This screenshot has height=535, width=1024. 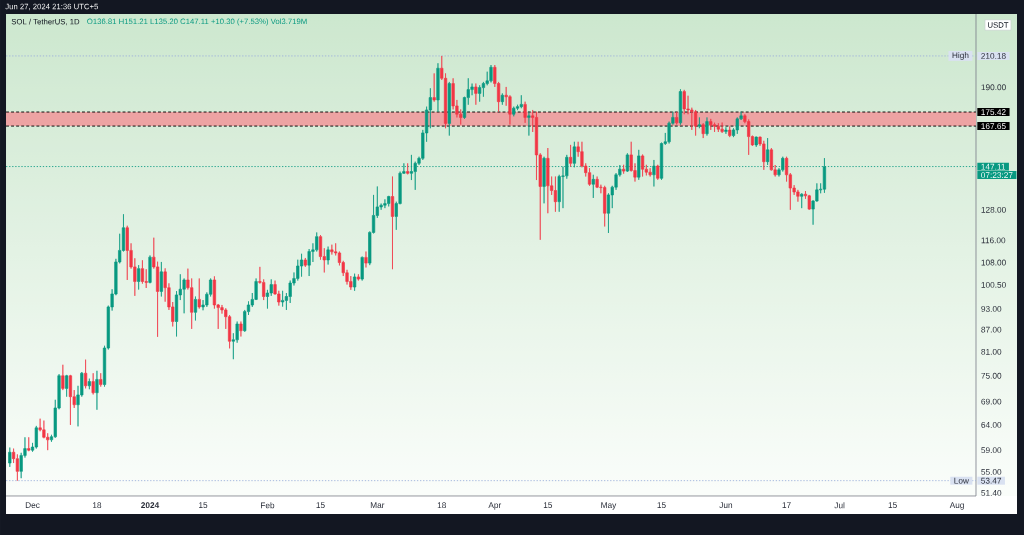 What do you see at coordinates (609, 506) in the screenshot?
I see `x-tick-label: May` at bounding box center [609, 506].